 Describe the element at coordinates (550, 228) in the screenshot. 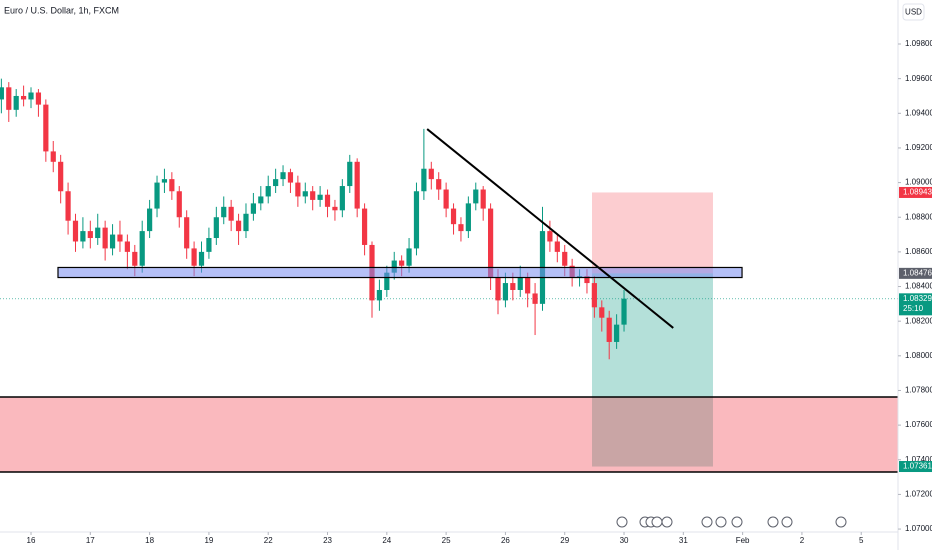

I see `trend-line` at that location.